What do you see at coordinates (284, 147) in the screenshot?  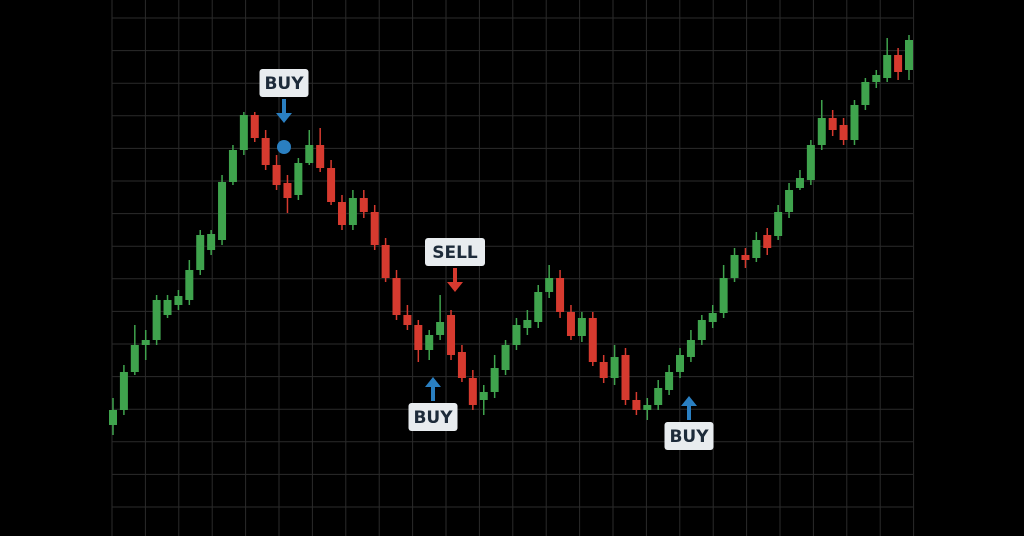 I see `marker-dot` at bounding box center [284, 147].